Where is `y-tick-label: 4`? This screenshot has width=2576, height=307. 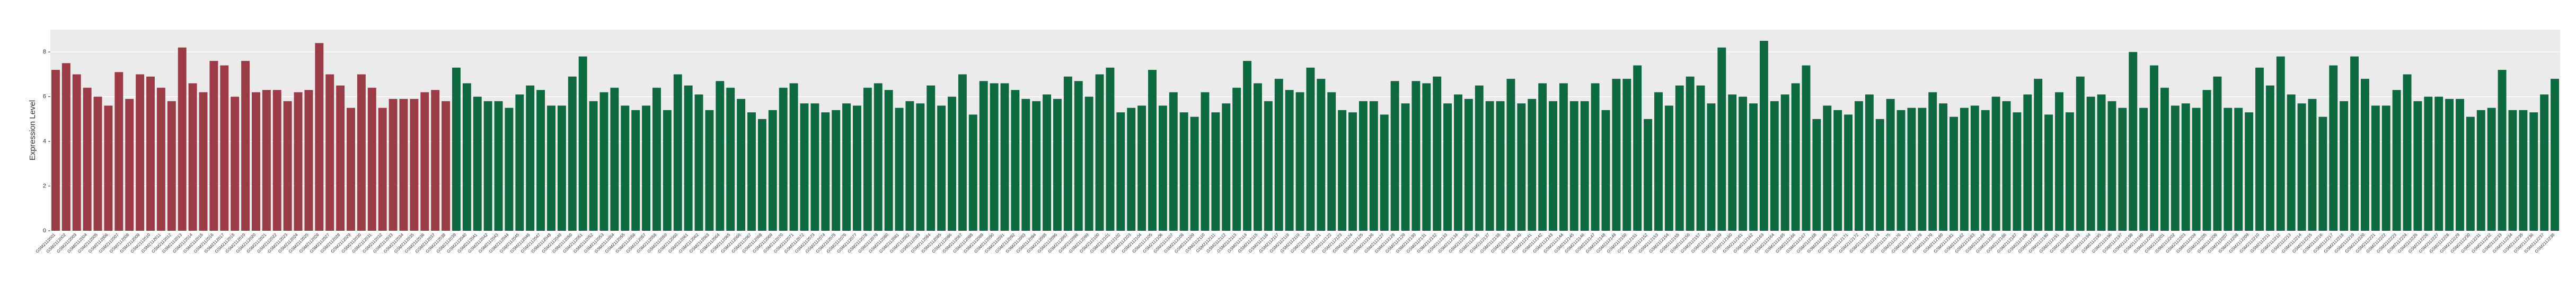
y-tick-label: 4 is located at coordinates (44, 141).